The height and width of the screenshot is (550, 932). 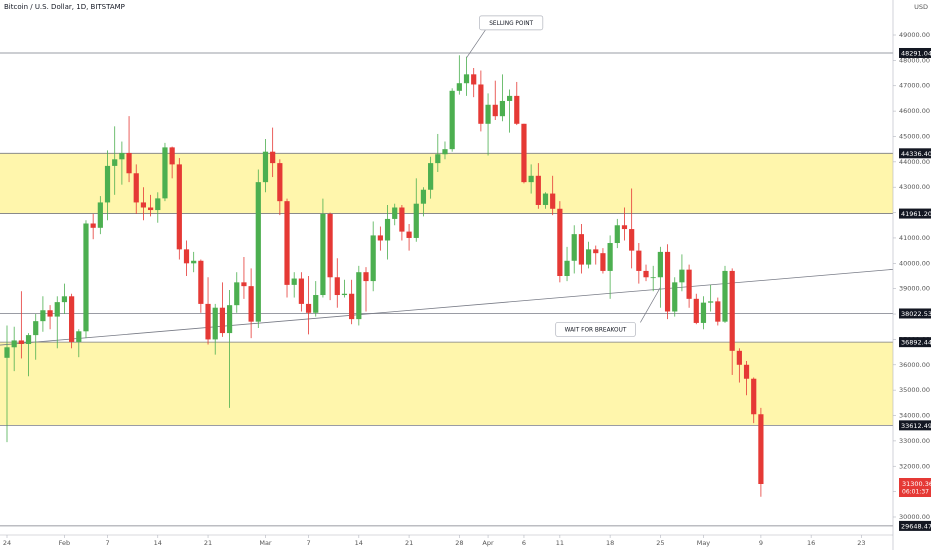 What do you see at coordinates (308, 543) in the screenshot?
I see `x-tick-label: 7` at bounding box center [308, 543].